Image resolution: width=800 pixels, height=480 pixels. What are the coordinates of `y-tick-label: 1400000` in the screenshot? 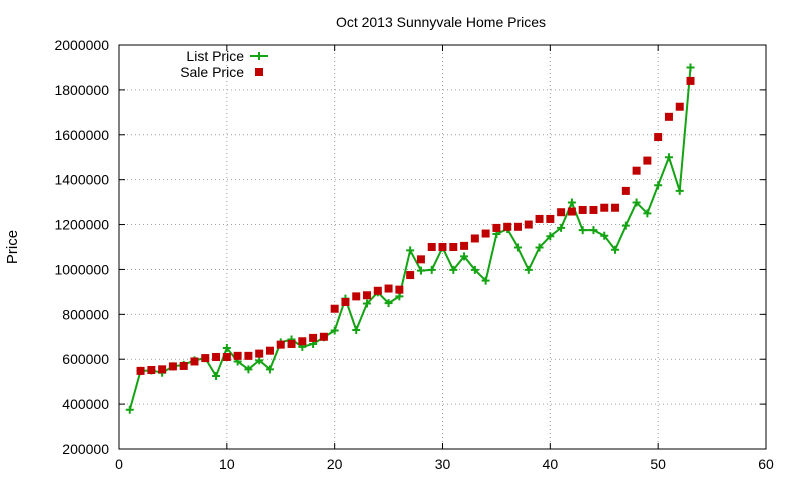 It's located at (81, 180).